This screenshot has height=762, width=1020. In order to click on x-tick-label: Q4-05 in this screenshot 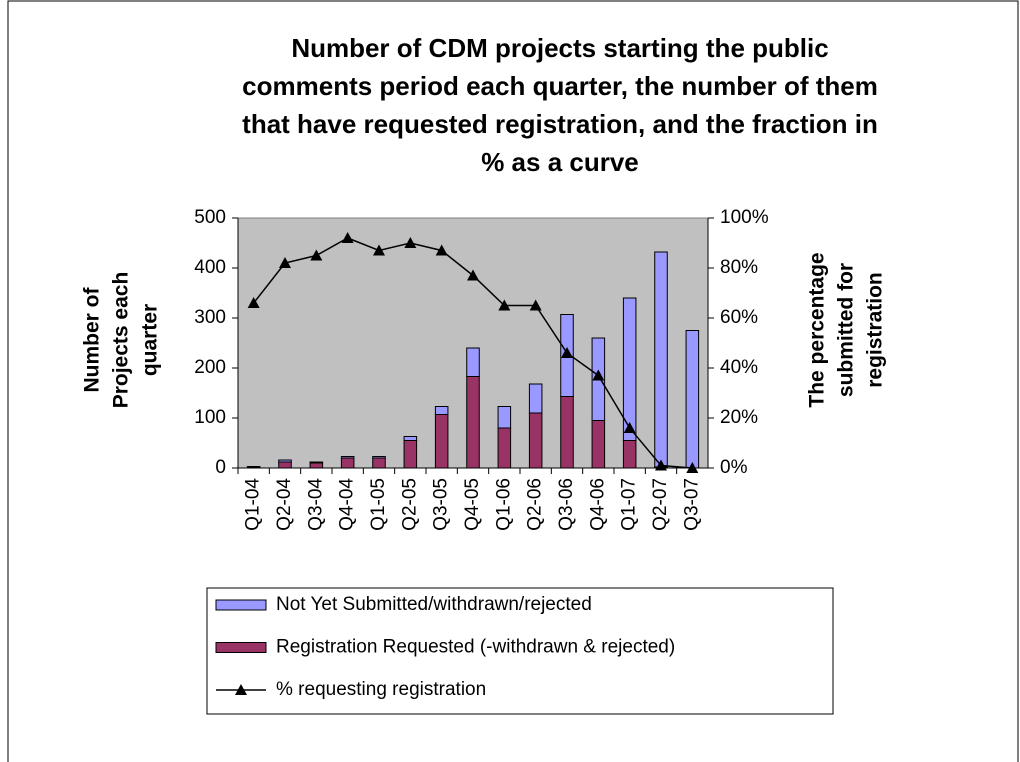, I will do `click(472, 504)`.